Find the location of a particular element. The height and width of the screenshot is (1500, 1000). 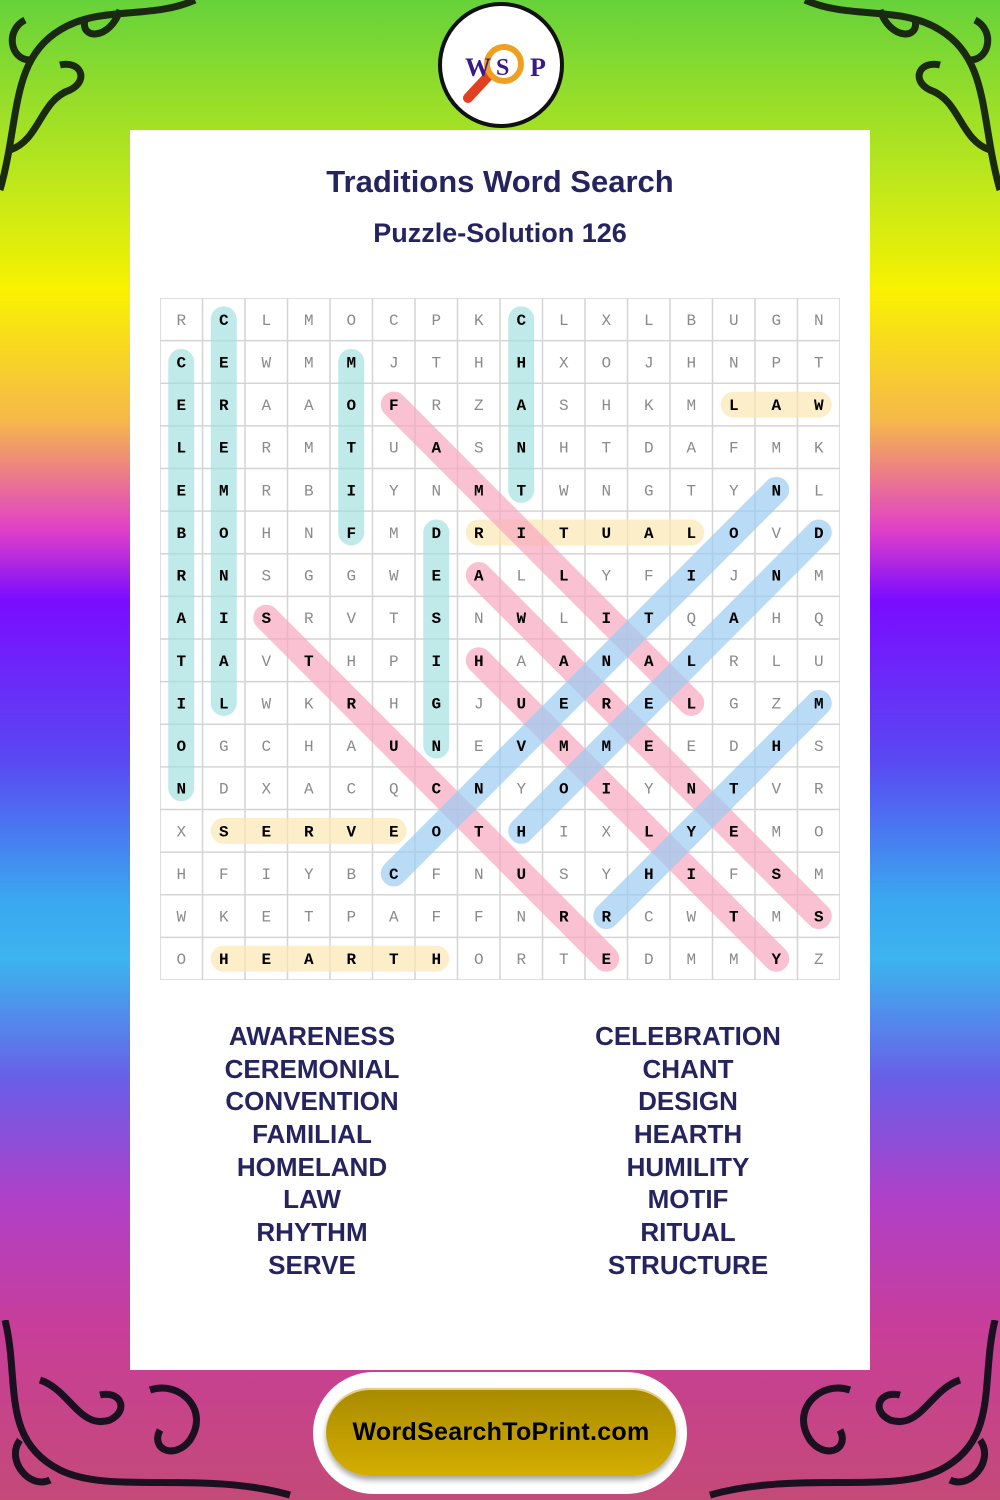

solution-highlight-familial is located at coordinates (542, 553).